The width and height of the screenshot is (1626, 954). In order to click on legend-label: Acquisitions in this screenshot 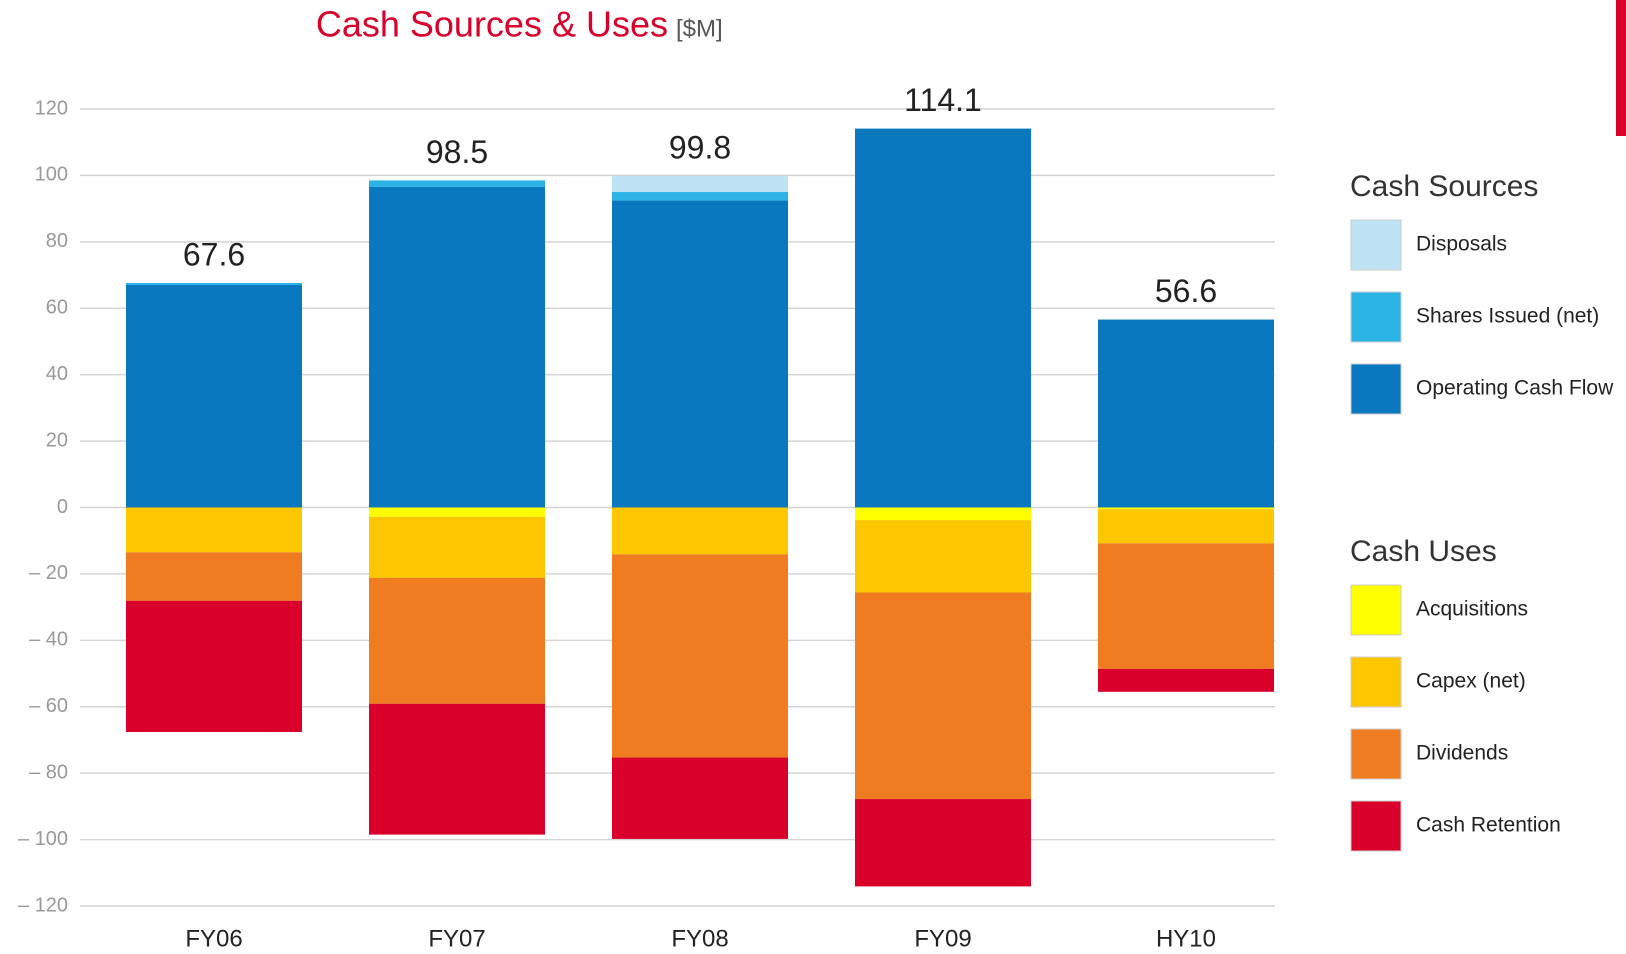, I will do `click(1472, 609)`.